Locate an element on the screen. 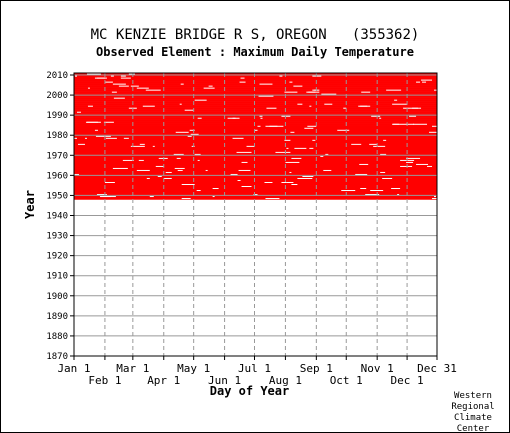  y-tick-label: 1930 is located at coordinates (57, 237).